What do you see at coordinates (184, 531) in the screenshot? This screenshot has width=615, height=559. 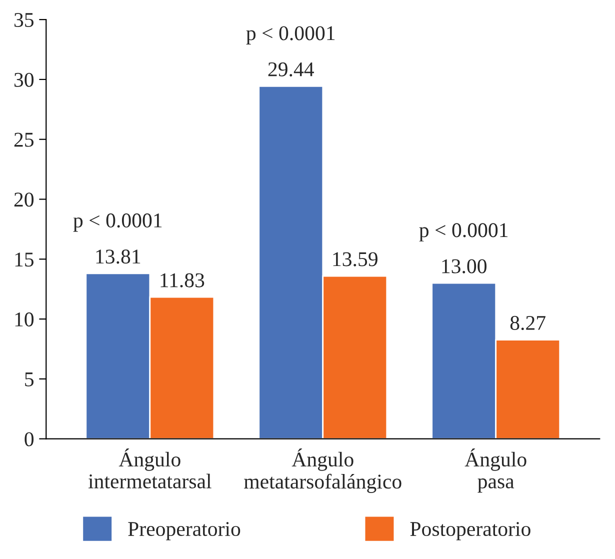 I see `legend-label: Preoperatorio` at bounding box center [184, 531].